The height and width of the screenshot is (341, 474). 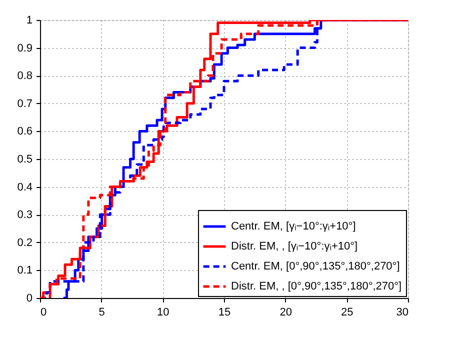 I want to click on y-tick-label: 0.1, so click(x=24, y=270).